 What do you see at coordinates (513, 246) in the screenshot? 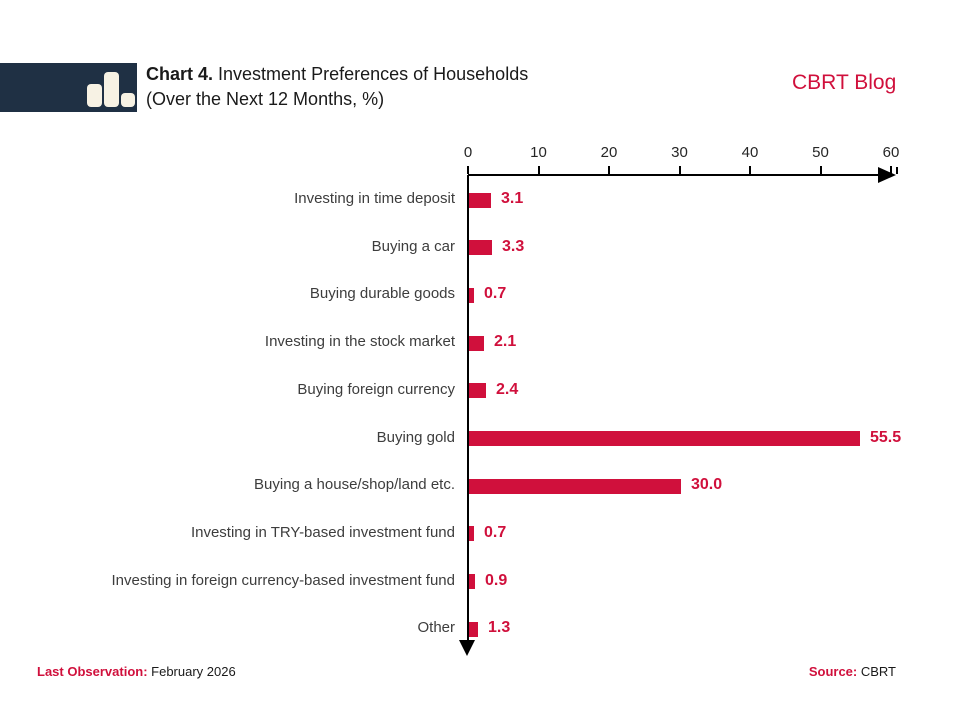
I see `value-label: 3.3` at bounding box center [513, 246].